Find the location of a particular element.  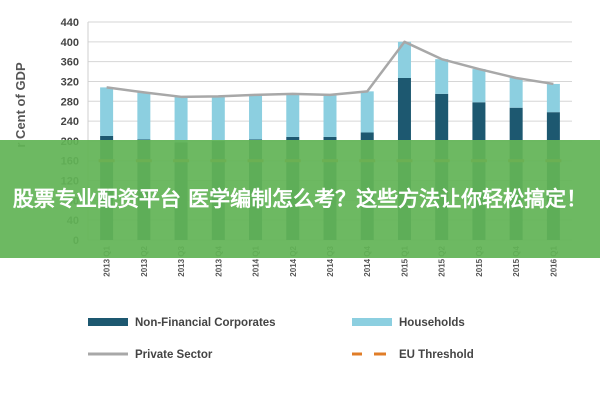

category-label: 2015 Q4 is located at coordinates (516, 260).